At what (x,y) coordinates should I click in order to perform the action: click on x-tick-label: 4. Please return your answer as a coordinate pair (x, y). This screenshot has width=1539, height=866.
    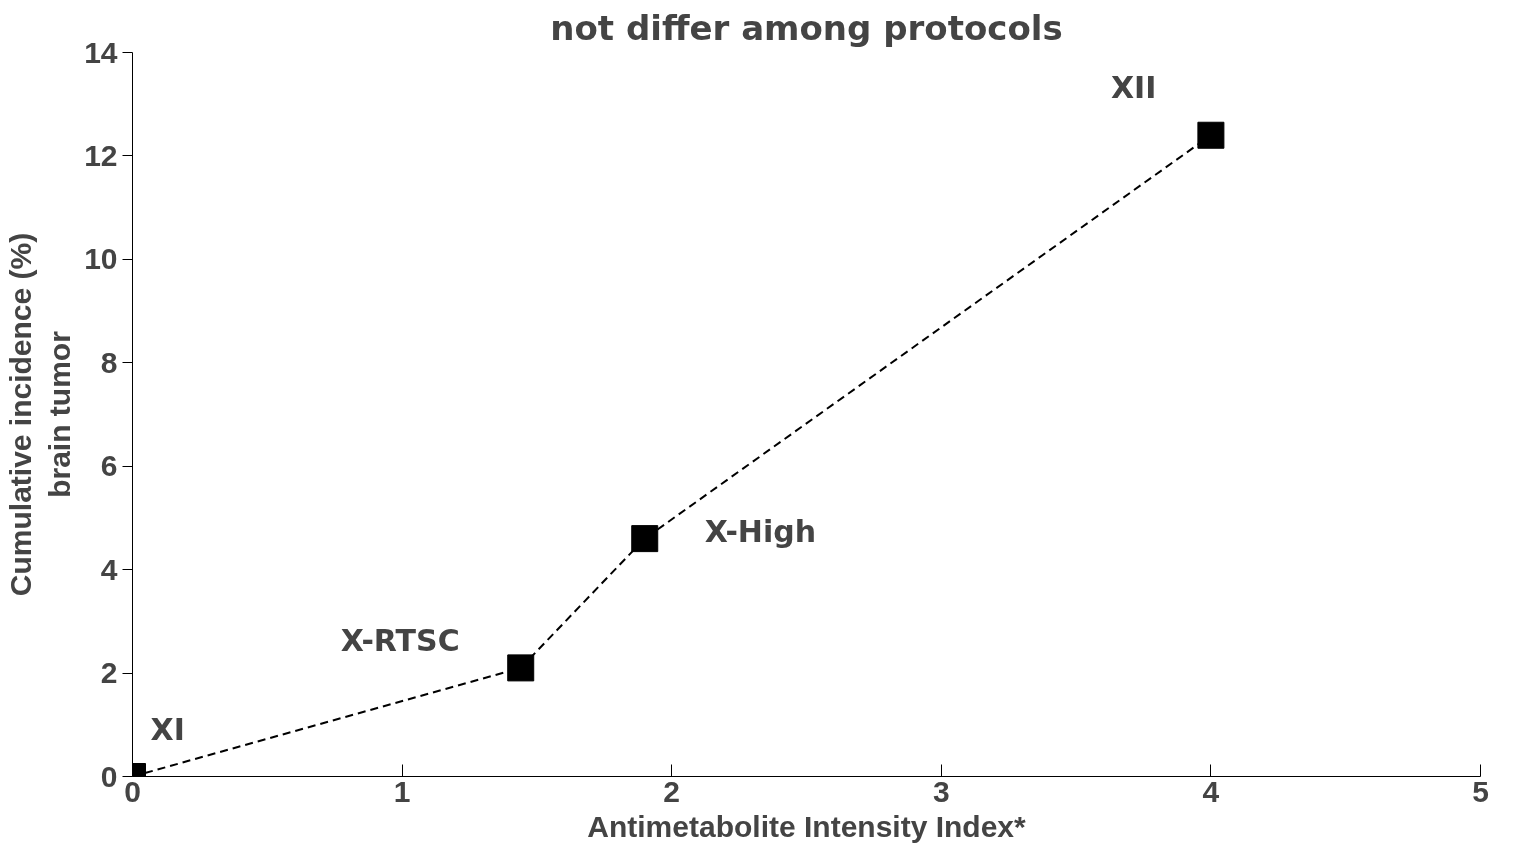
    Looking at the image, I should click on (1211, 791).